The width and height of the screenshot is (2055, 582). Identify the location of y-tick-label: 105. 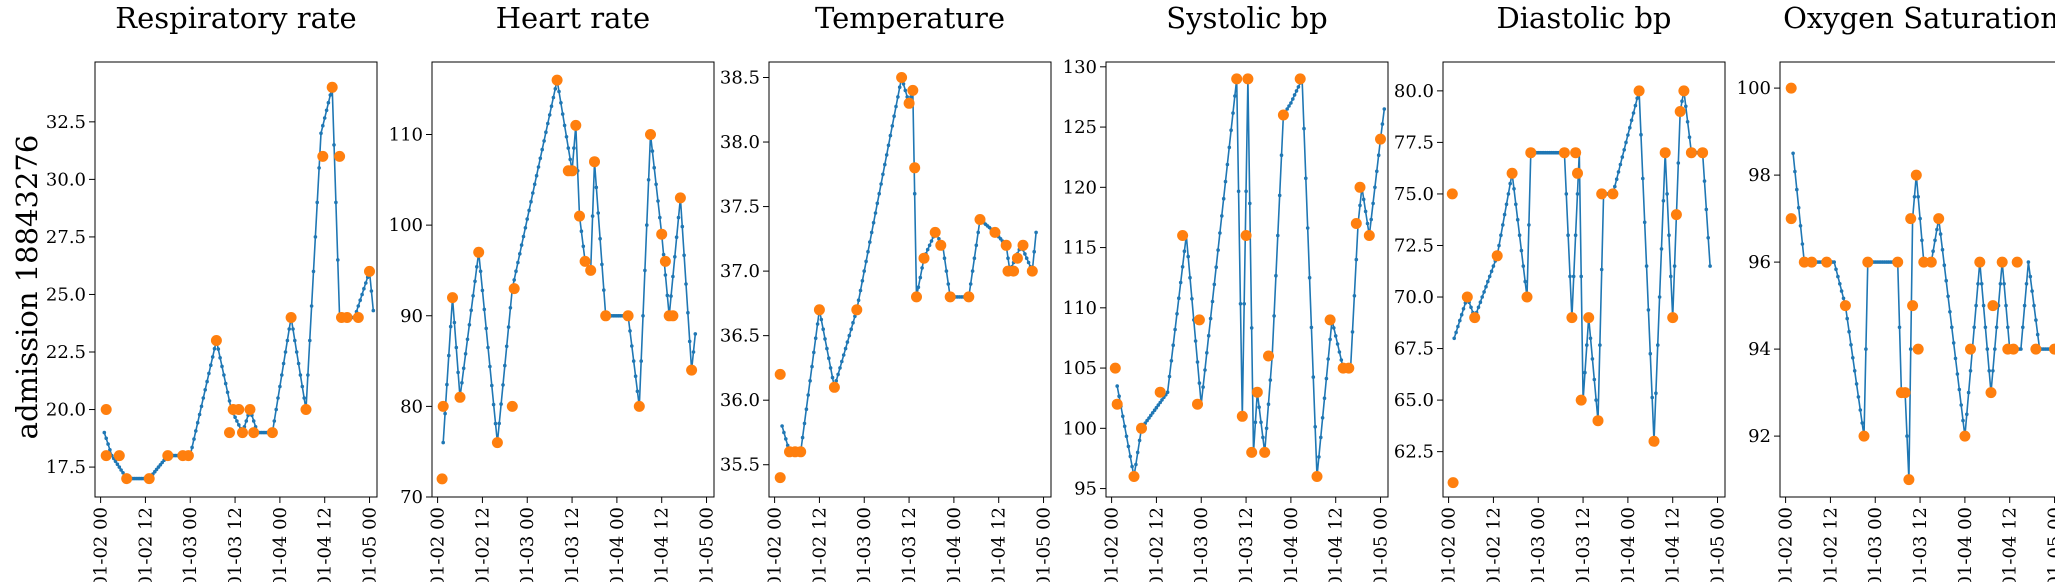
(1080, 368).